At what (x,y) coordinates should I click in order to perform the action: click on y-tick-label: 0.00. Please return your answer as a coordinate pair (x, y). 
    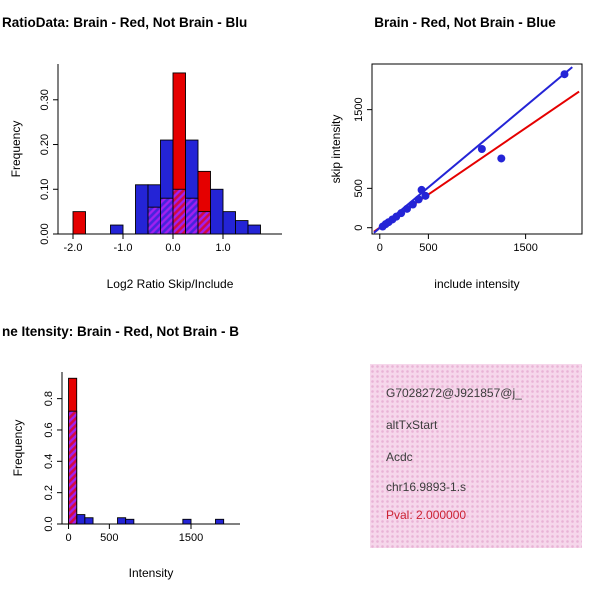
    Looking at the image, I should click on (45, 233).